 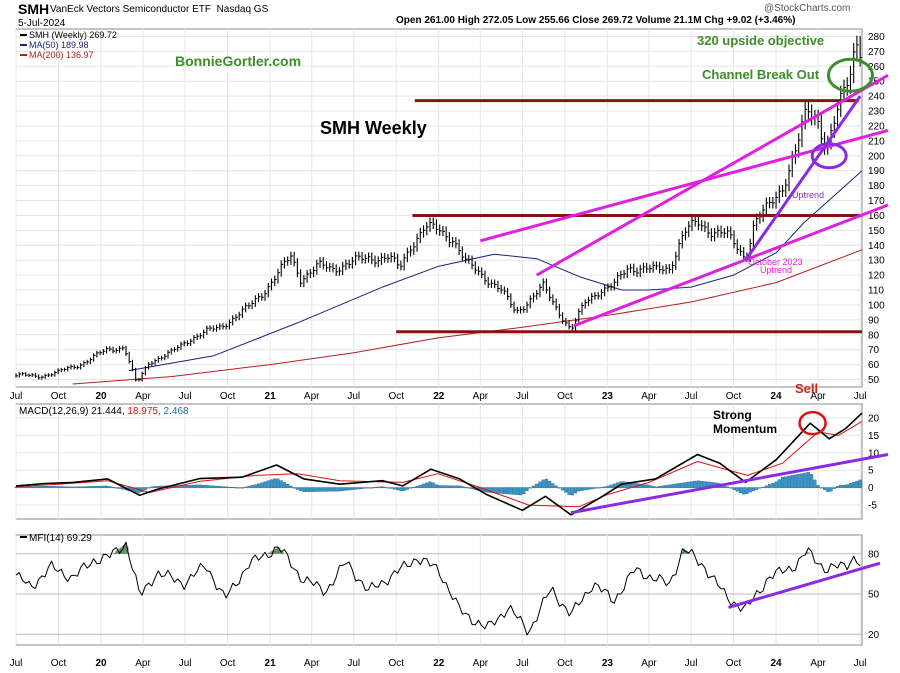 I want to click on security-name: VanEck Vectors Semiconductor ETF, so click(x=130, y=9).